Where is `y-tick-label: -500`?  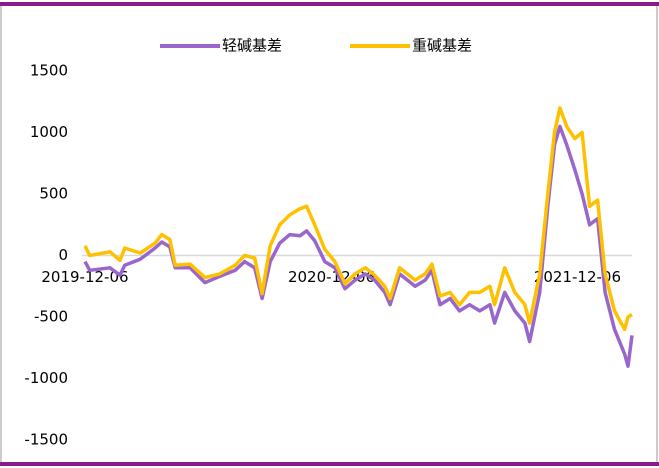
y-tick-label: -500 is located at coordinates (51, 317).